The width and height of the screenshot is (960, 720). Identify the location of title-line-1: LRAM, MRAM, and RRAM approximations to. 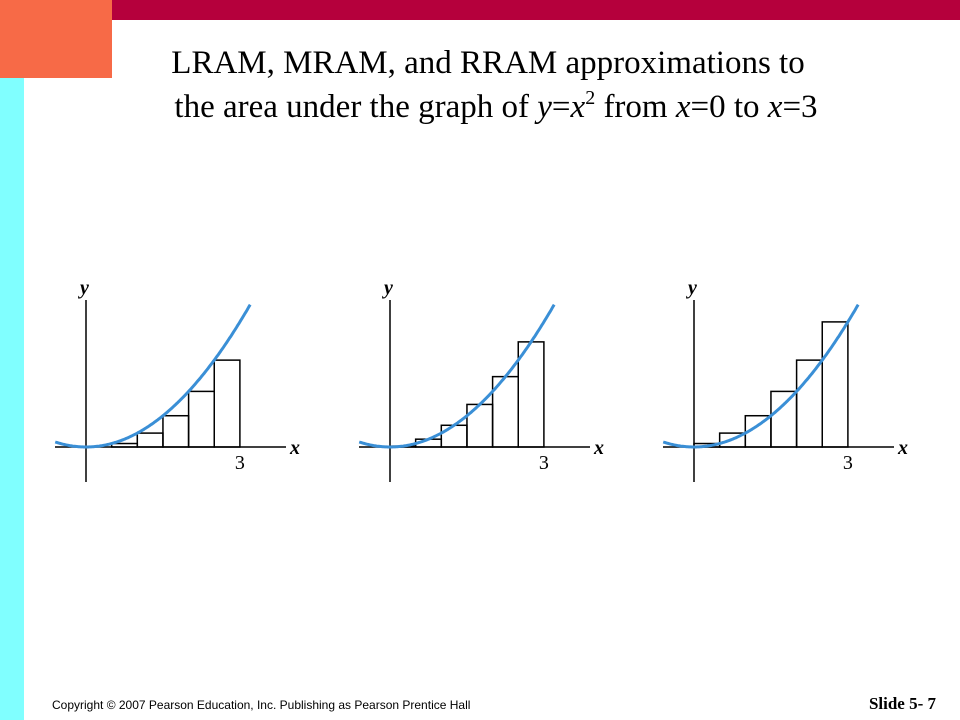
(487, 63).